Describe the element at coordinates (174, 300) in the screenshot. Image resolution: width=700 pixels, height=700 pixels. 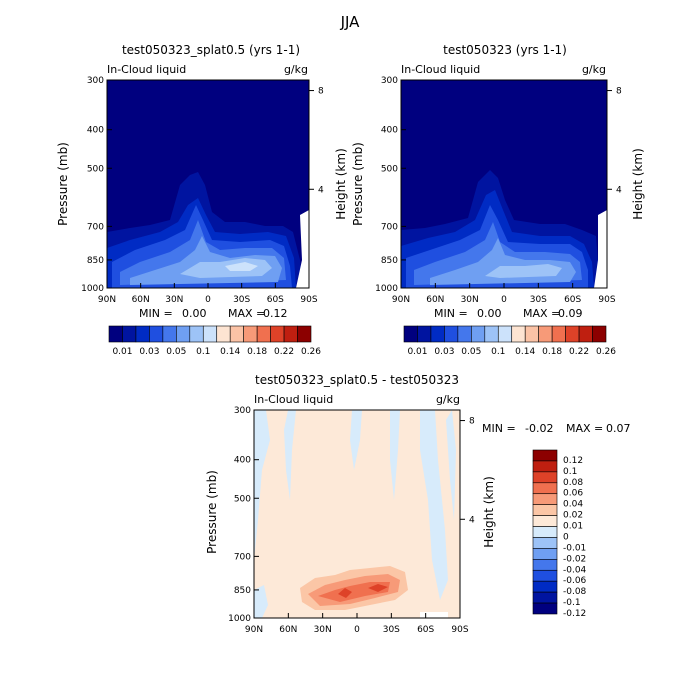
I see `x-tick-label: 30N` at that location.